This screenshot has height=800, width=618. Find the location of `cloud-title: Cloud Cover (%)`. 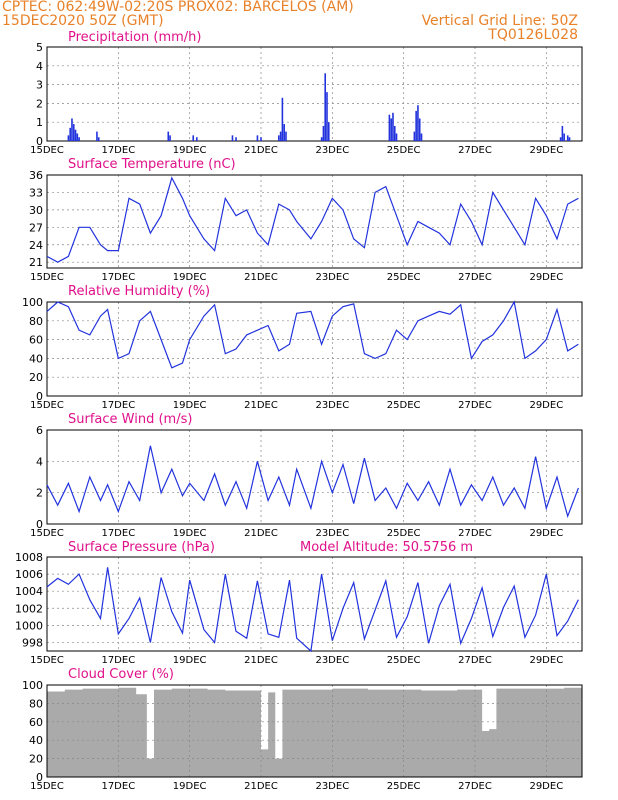

cloud-title: Cloud Cover (%) is located at coordinates (121, 674).